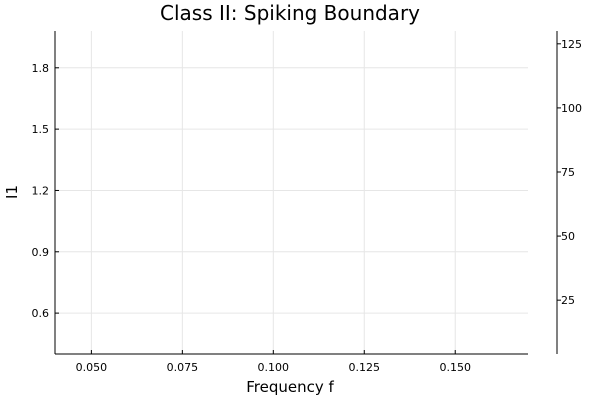  I want to click on secondary-y-tick-label: 50, so click(568, 236).